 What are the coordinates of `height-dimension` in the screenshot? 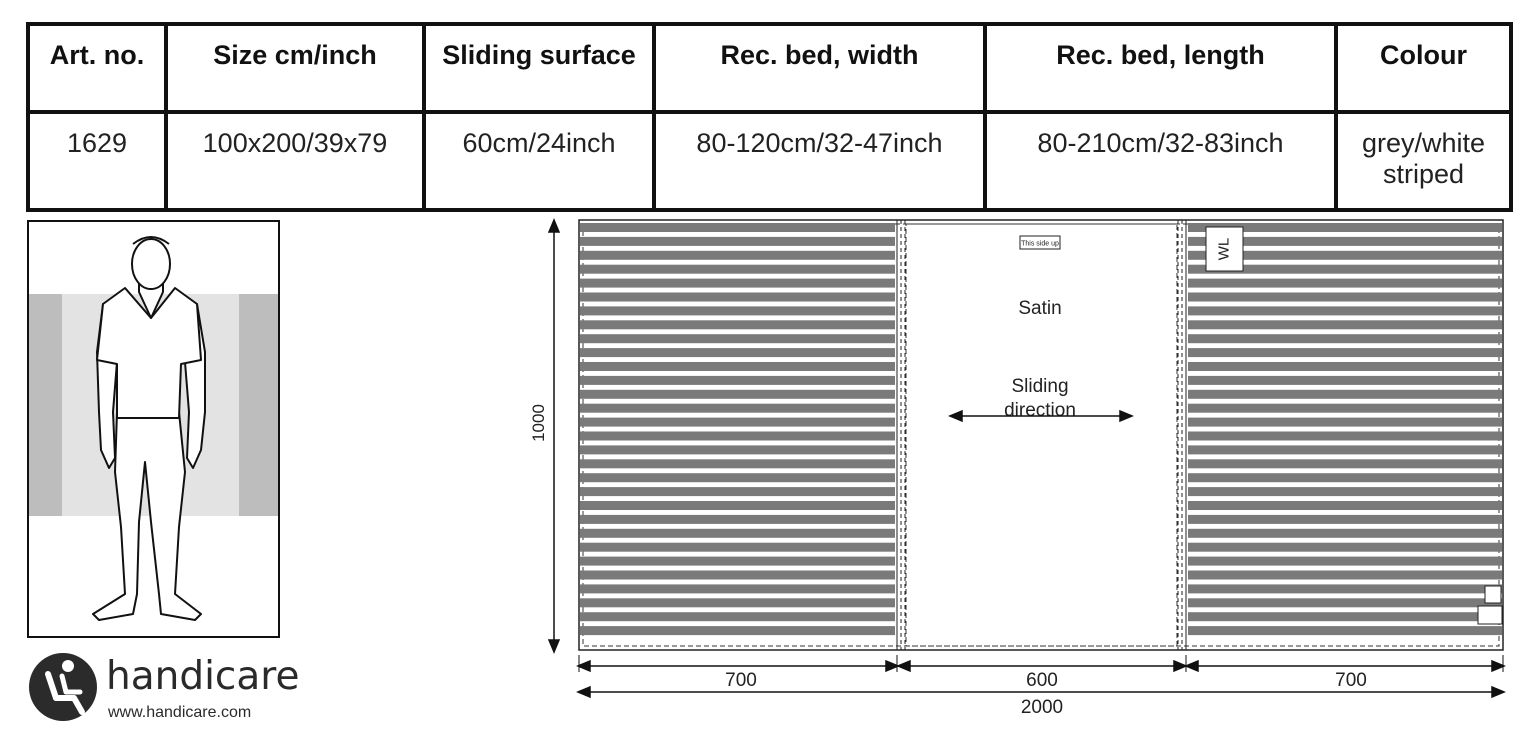 It's located at (554, 436).